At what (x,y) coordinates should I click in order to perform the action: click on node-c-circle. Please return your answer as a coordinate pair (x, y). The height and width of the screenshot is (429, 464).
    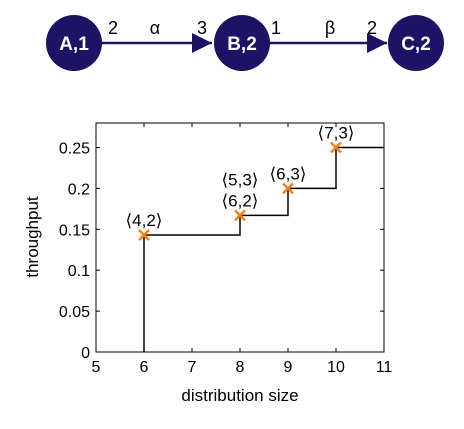
    Looking at the image, I should click on (416, 43).